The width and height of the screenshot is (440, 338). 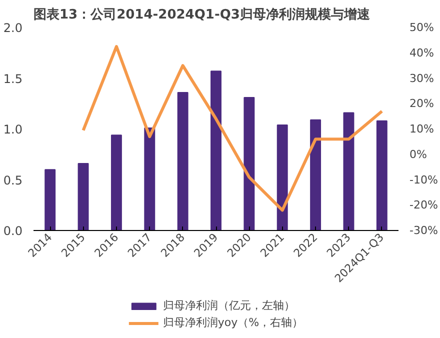 I want to click on y-tick-label: 1.0, so click(x=13, y=129).